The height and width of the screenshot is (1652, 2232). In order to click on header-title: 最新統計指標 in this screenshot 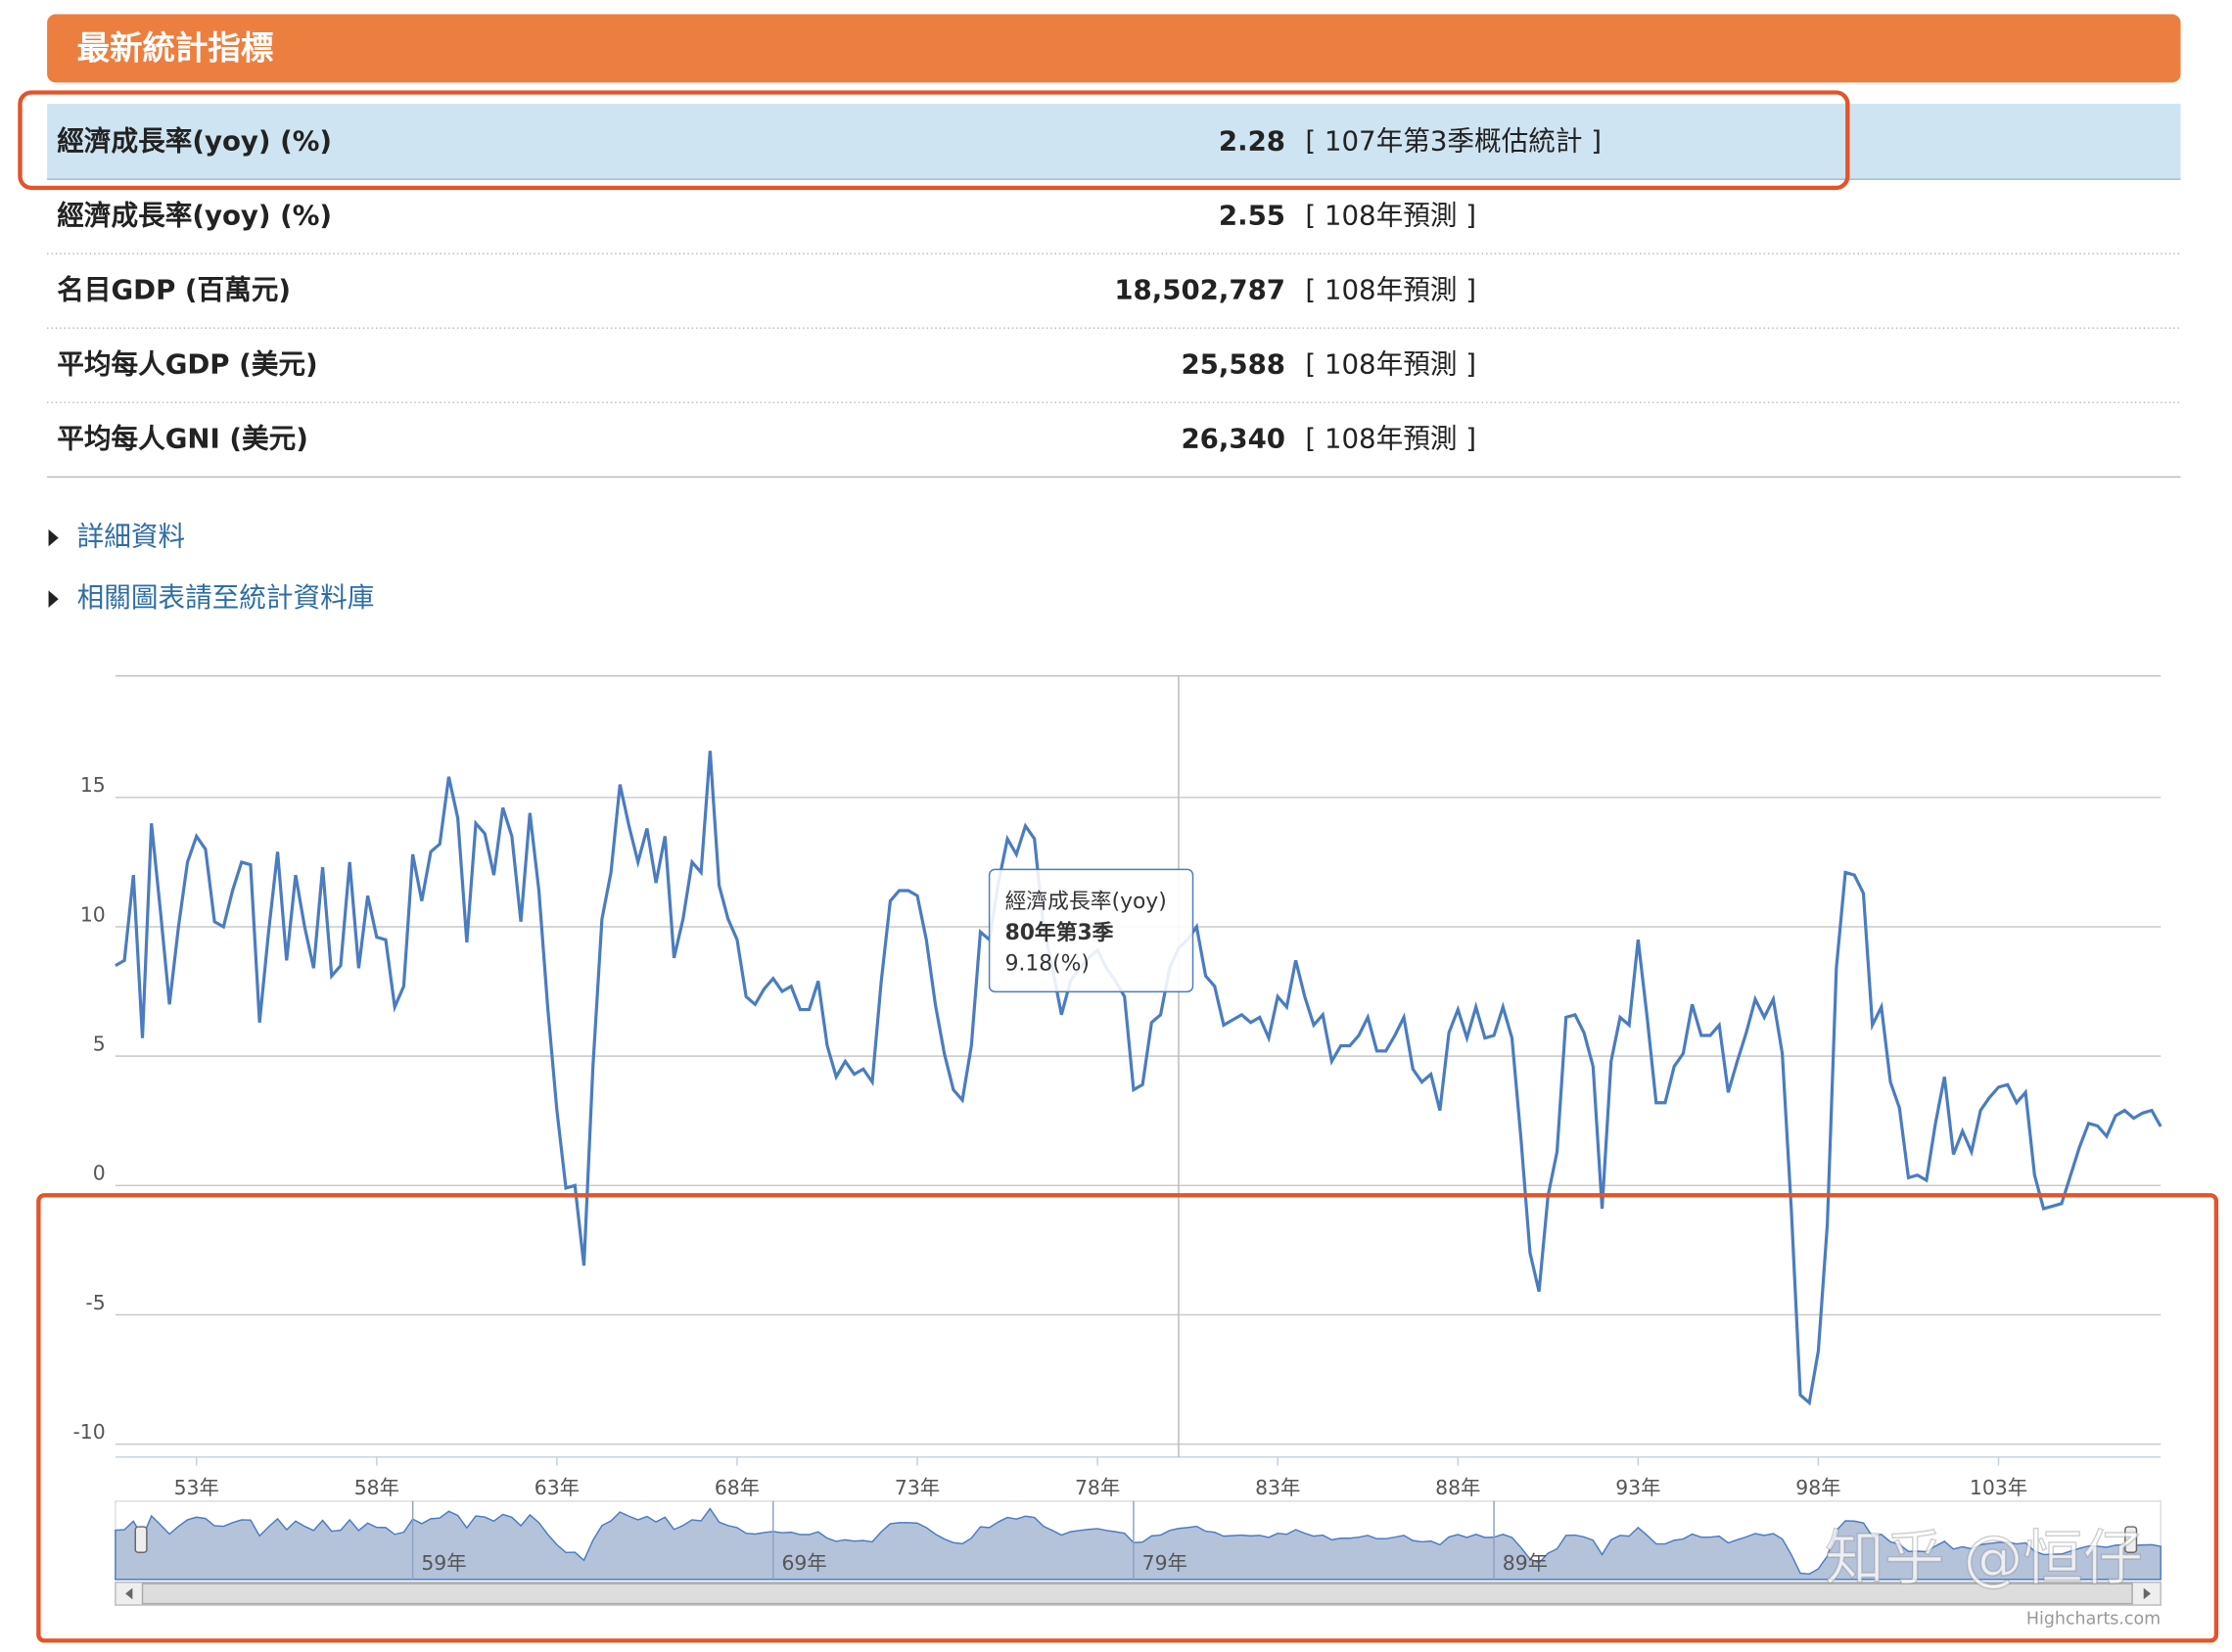, I will do `click(176, 47)`.